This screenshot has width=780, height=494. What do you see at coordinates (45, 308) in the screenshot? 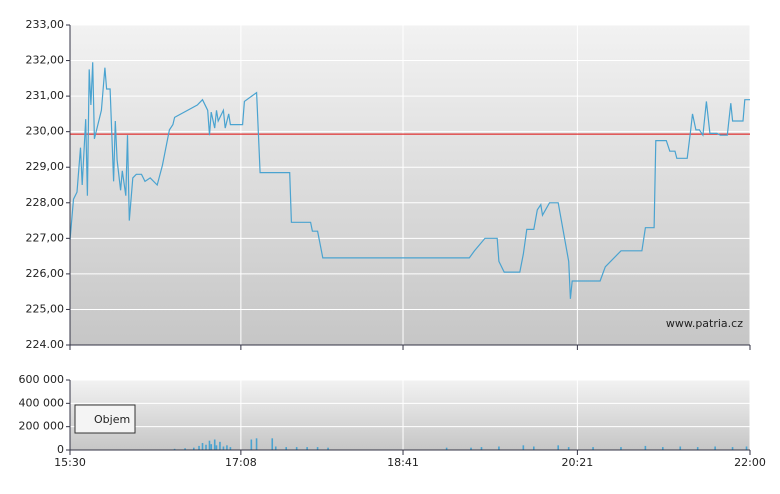
I see `y-tick-label: 225,00` at bounding box center [45, 308].